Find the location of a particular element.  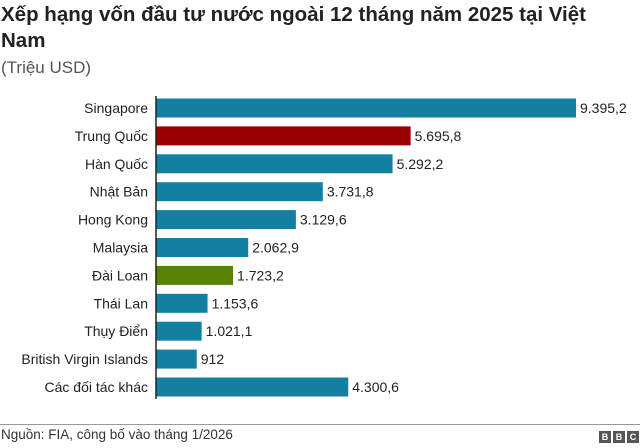

category-label: British Virgin Islands is located at coordinates (84, 359).